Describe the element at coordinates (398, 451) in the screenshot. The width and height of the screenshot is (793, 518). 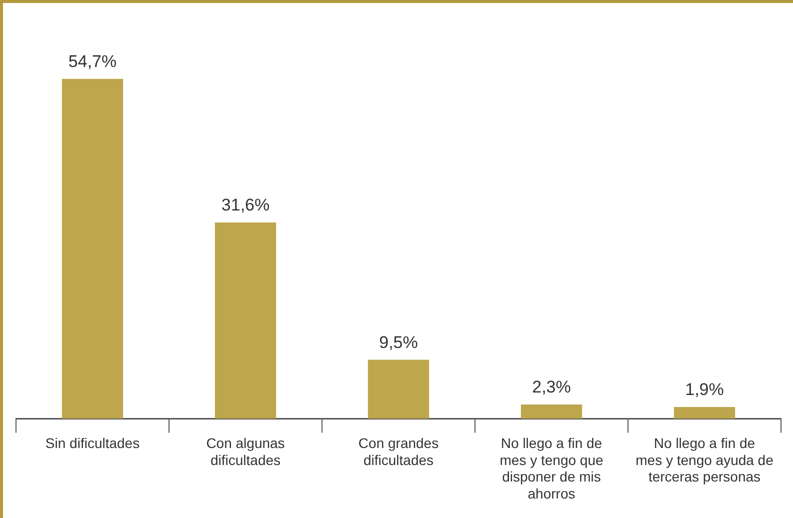
I see `x-tick-label: Con grandes dificultades` at that location.